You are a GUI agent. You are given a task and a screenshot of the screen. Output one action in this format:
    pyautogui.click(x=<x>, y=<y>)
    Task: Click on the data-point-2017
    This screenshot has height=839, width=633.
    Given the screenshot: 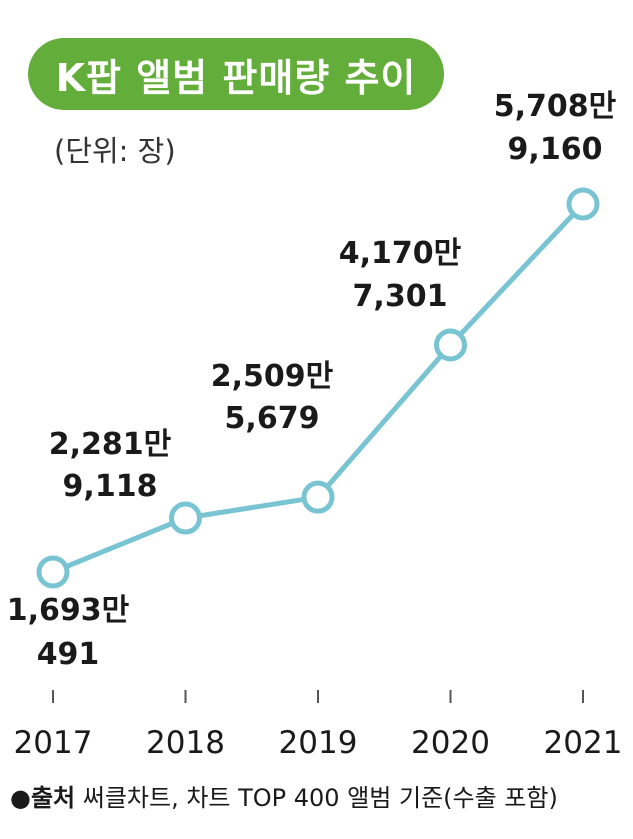 What is the action you would take?
    pyautogui.click(x=53, y=572)
    